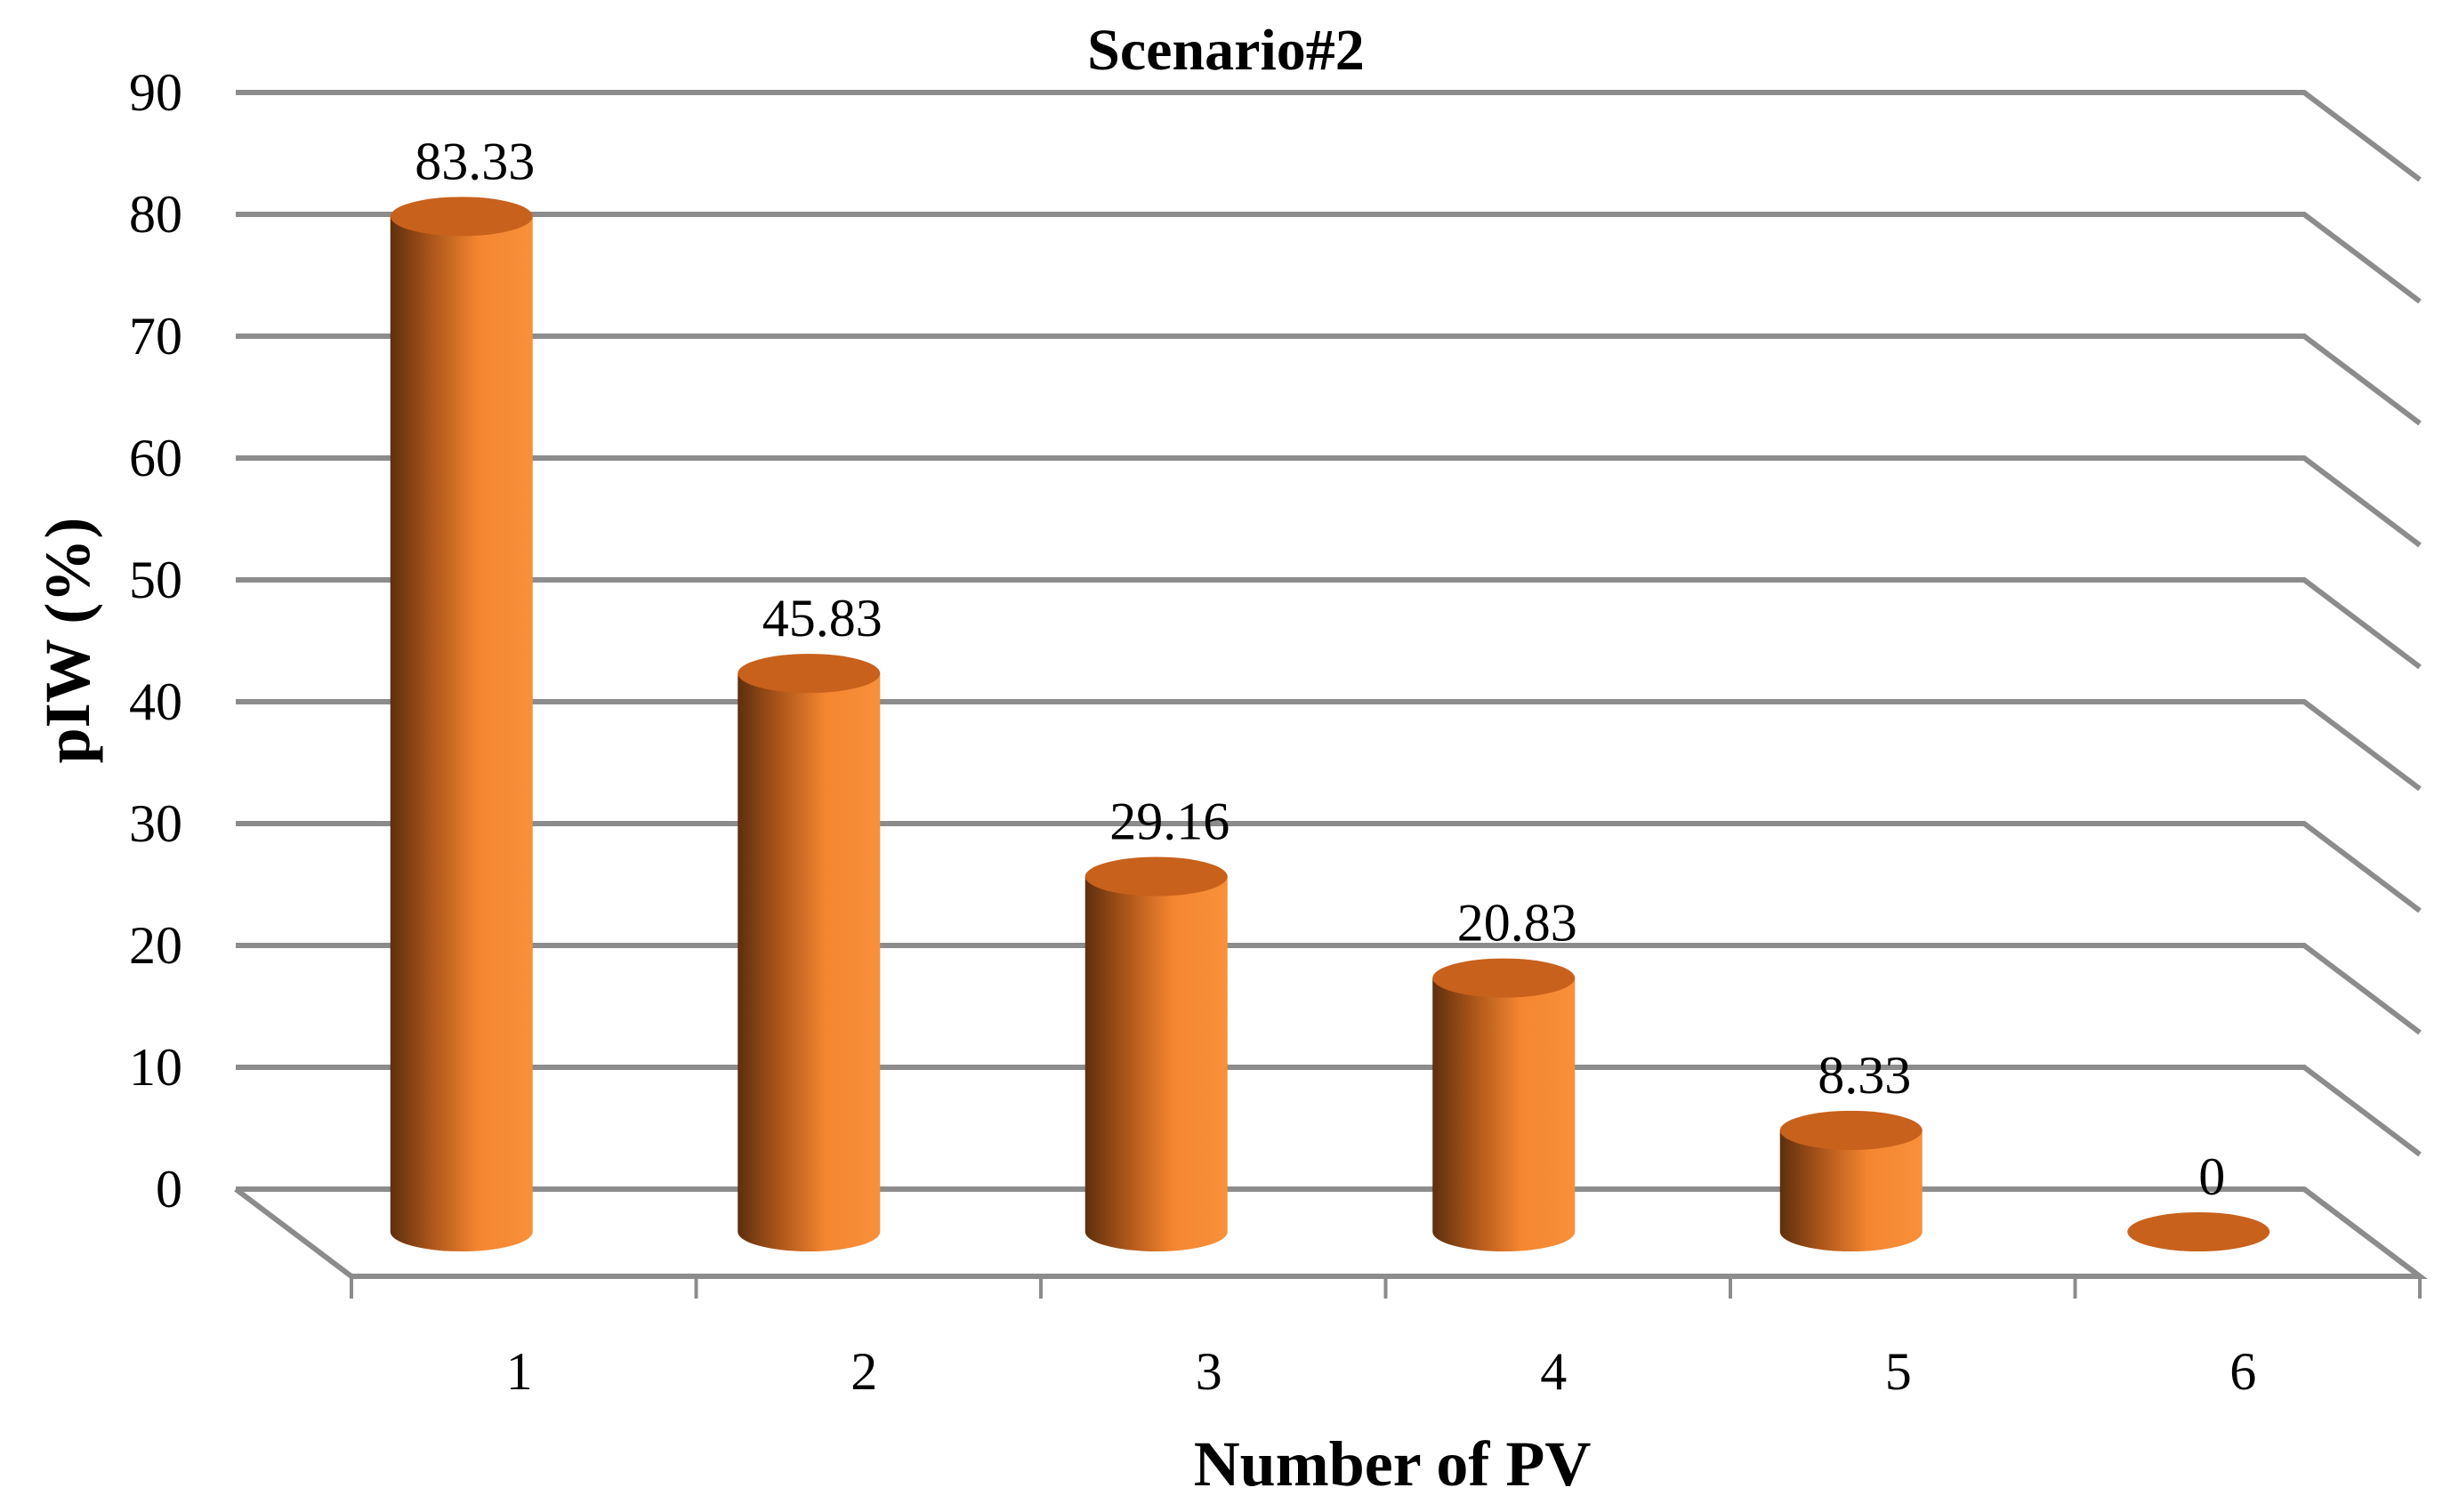 The height and width of the screenshot is (1512, 2459). I want to click on x-tick-label: 5, so click(1898, 1371).